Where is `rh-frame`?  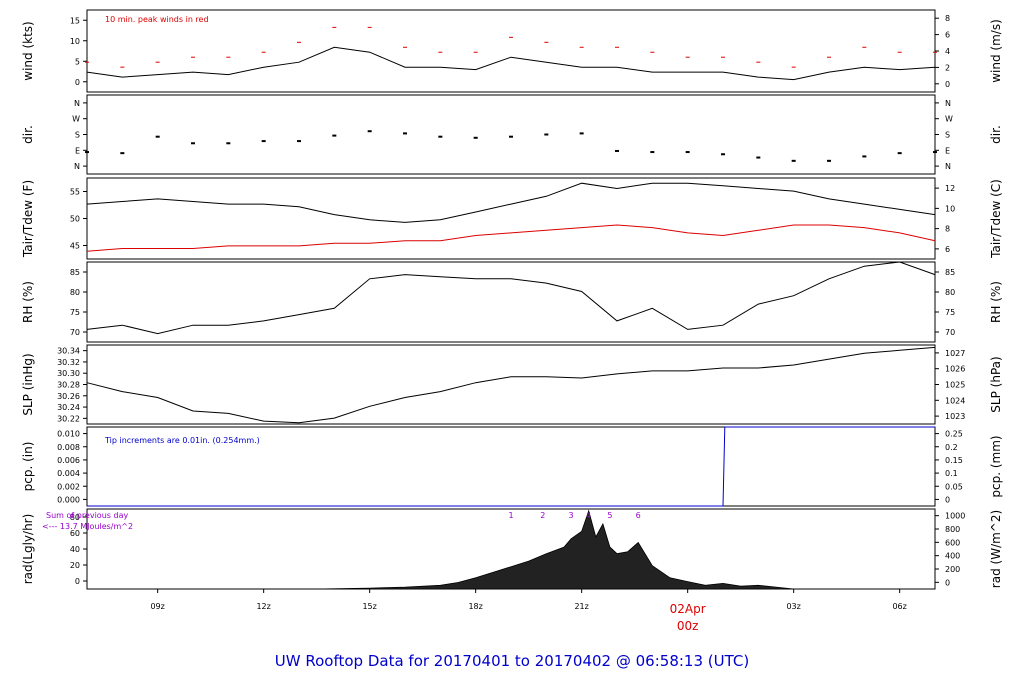
rh-frame is located at coordinates (511, 302).